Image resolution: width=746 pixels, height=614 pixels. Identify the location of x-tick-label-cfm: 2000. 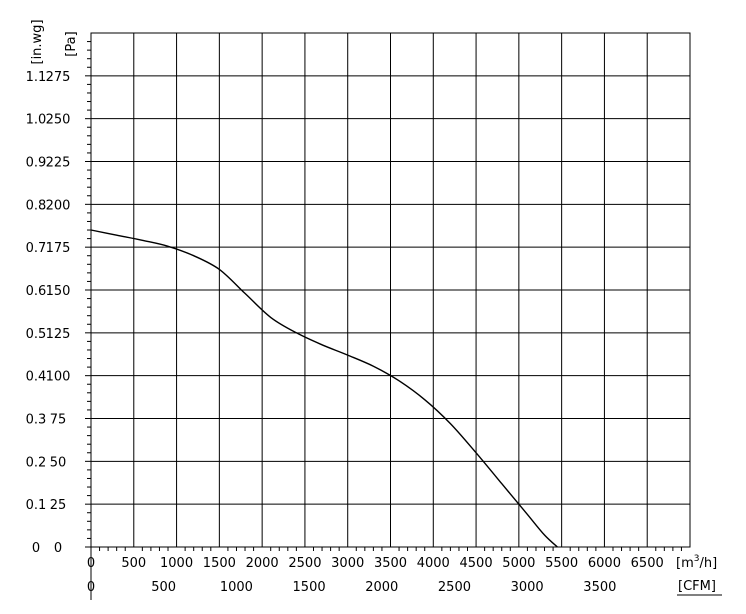
(381, 587).